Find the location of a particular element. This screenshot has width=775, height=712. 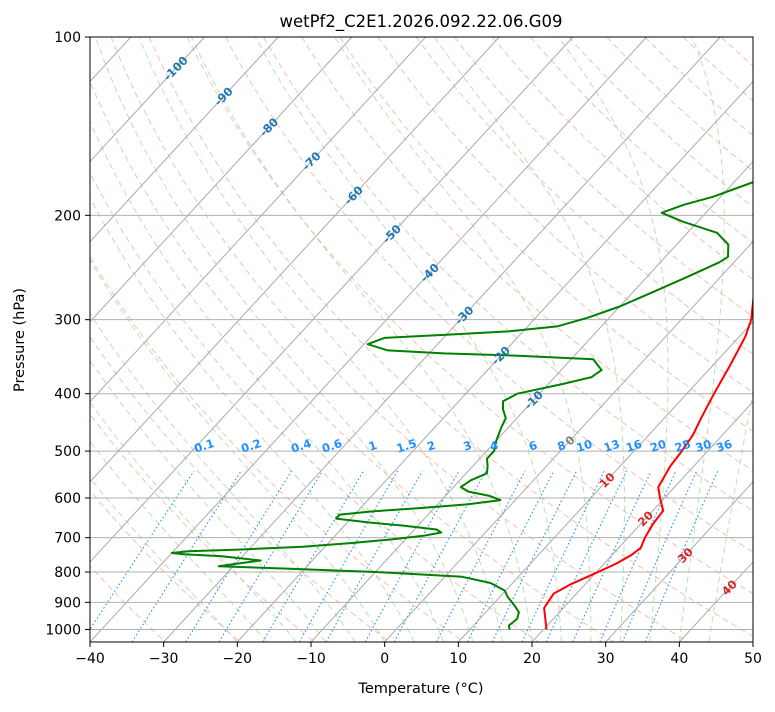

x-tick-label: 0 is located at coordinates (384, 659).